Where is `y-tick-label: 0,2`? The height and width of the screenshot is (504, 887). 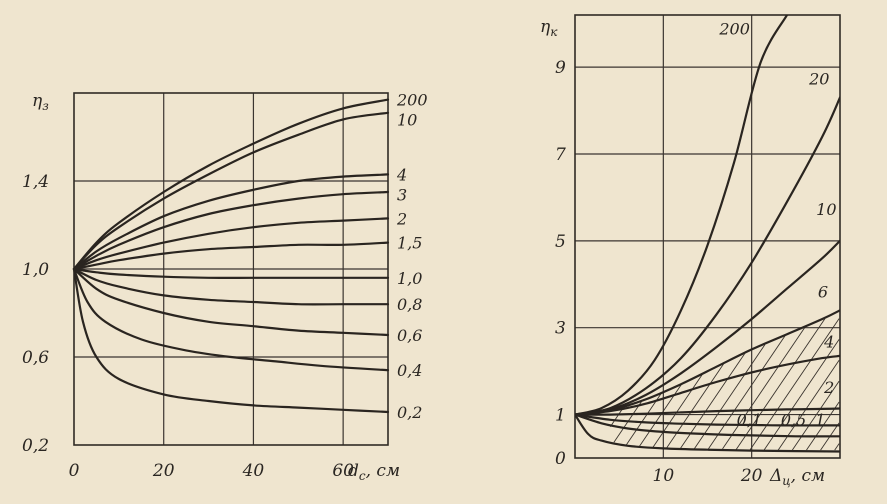
y-tick-label: 0,2 is located at coordinates (35, 446).